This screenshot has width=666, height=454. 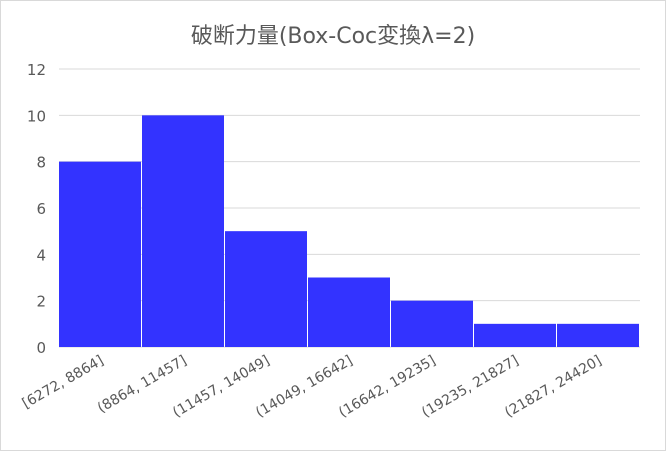 I want to click on y-tick-label: 2, so click(x=41, y=302).